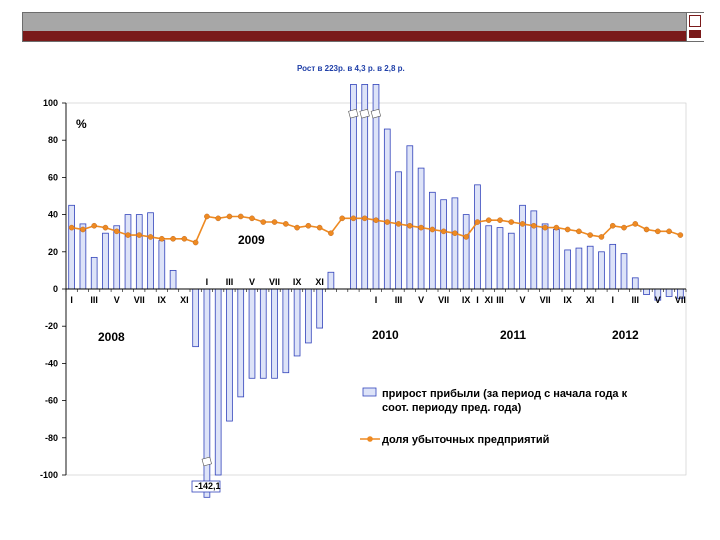  I want to click on year-label-2011: 2011, so click(513, 335).